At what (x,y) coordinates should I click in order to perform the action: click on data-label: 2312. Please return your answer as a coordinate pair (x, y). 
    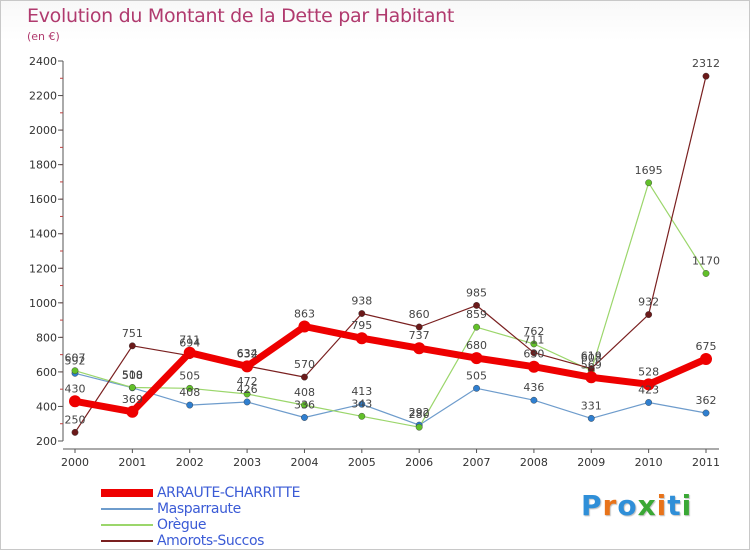
    Looking at the image, I should click on (706, 63).